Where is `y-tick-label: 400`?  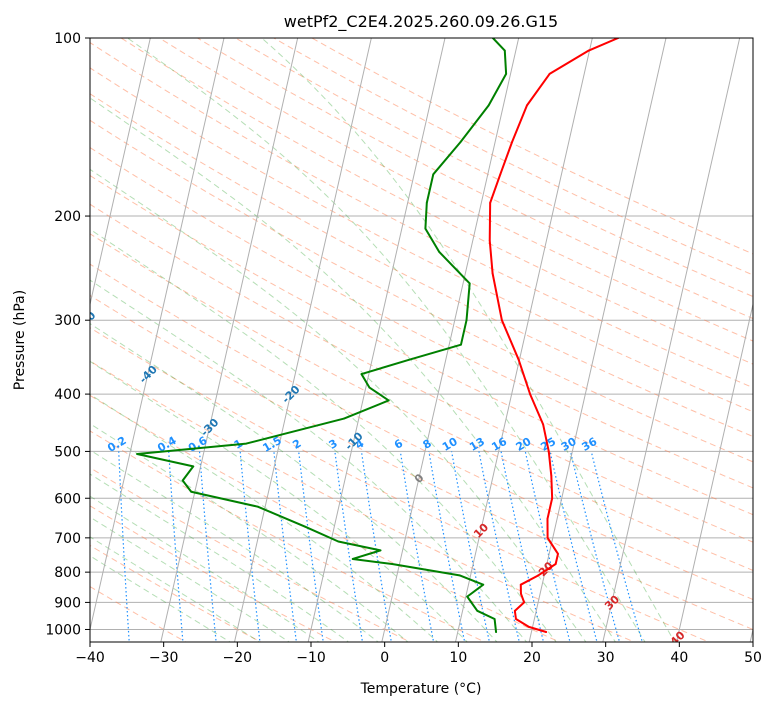
y-tick-label: 400 is located at coordinates (67, 395).